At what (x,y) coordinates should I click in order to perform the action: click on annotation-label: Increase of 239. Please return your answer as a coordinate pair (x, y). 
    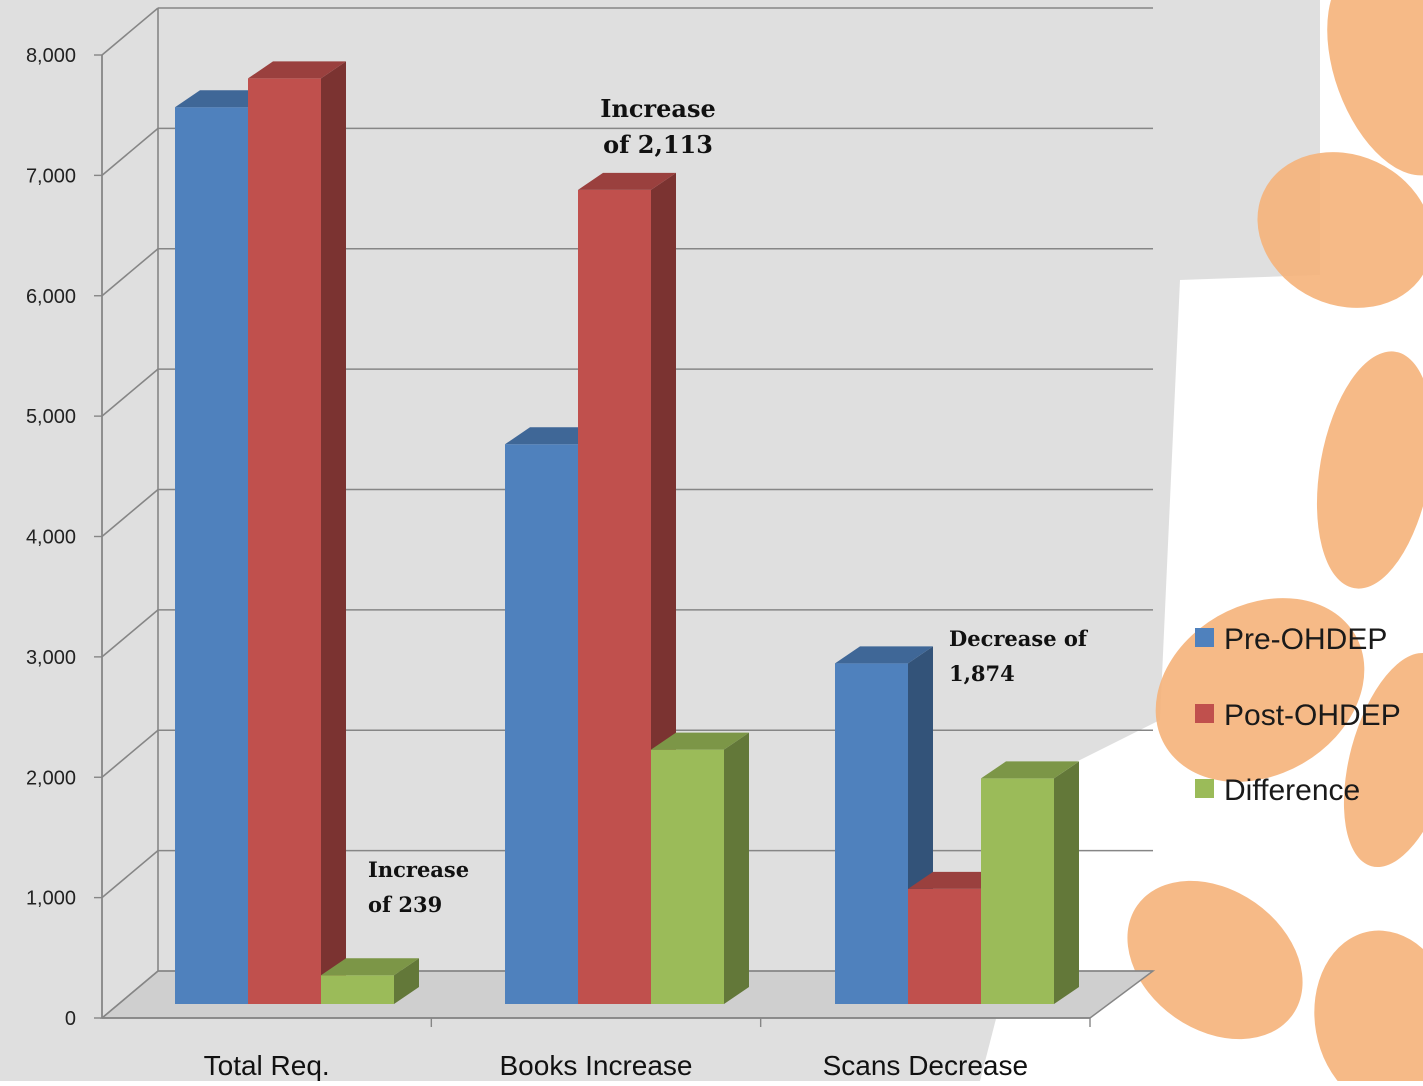
    Looking at the image, I should click on (418, 887).